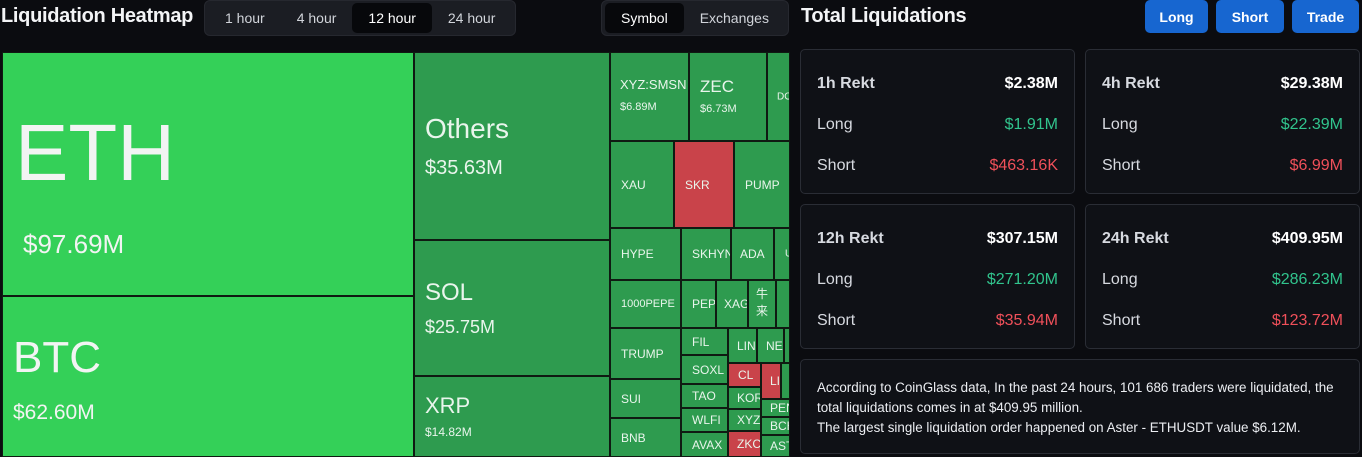  What do you see at coordinates (732, 304) in the screenshot?
I see `heatmap-cell-xag: XAG` at bounding box center [732, 304].